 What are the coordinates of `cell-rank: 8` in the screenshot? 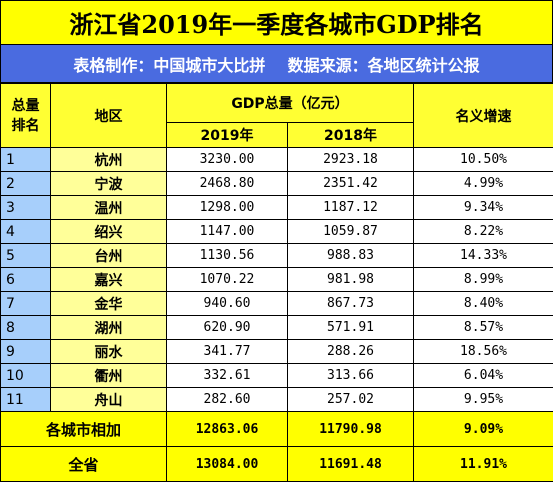 It's located at (25, 327).